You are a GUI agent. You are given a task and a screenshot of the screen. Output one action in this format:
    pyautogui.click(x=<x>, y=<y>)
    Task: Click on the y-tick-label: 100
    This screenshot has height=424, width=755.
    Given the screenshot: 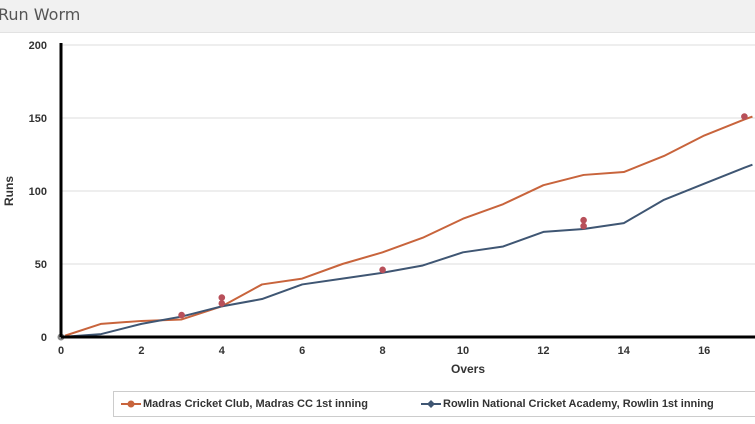 What is the action you would take?
    pyautogui.click(x=38, y=192)
    